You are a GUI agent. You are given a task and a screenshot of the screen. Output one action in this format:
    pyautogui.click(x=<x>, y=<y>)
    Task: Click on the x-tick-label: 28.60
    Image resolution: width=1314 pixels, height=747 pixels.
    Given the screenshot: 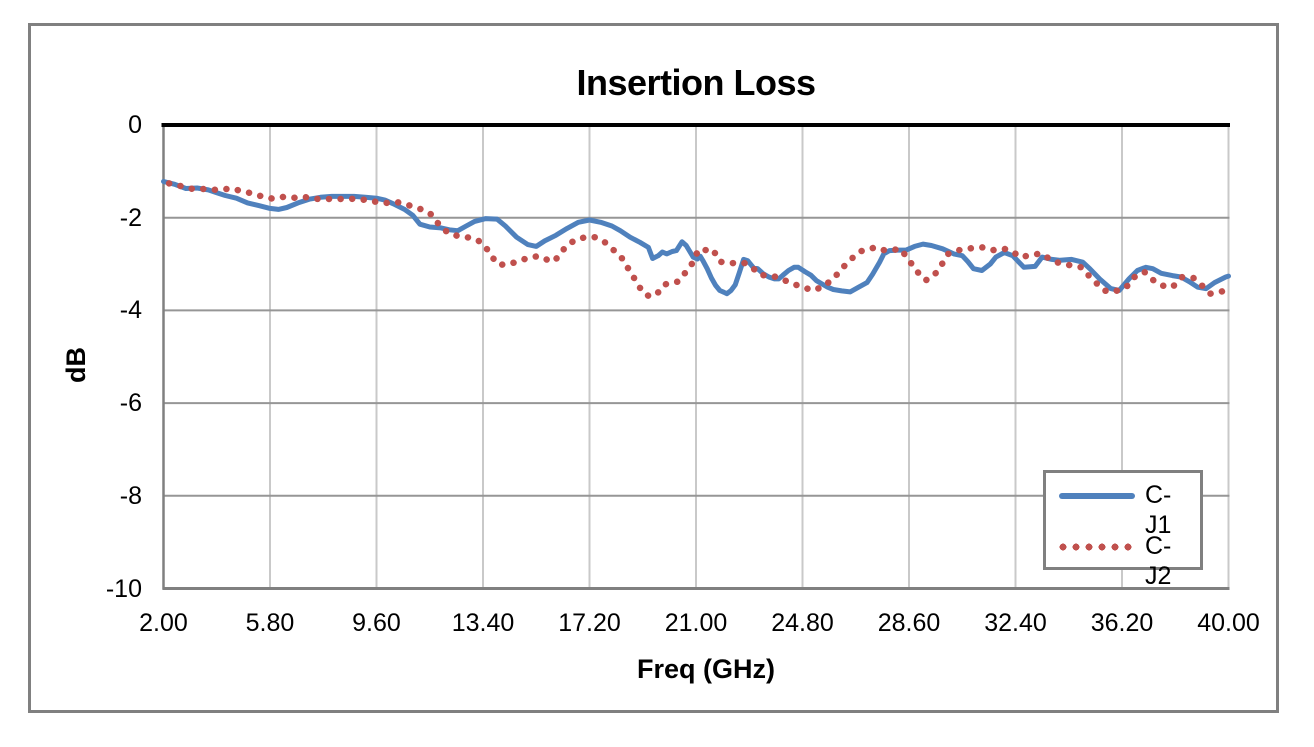 What is the action you would take?
    pyautogui.click(x=909, y=623)
    